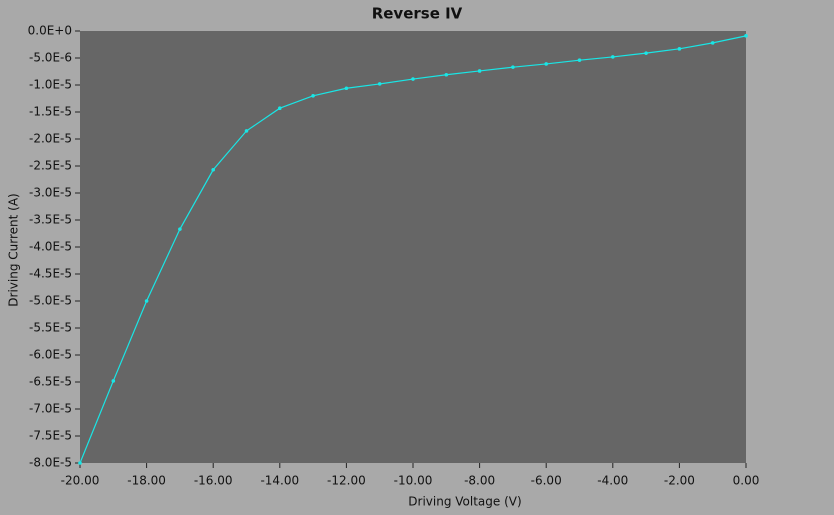 Image resolution: width=834 pixels, height=515 pixels. I want to click on y-tick-label: -6.0E-5, so click(50, 355).